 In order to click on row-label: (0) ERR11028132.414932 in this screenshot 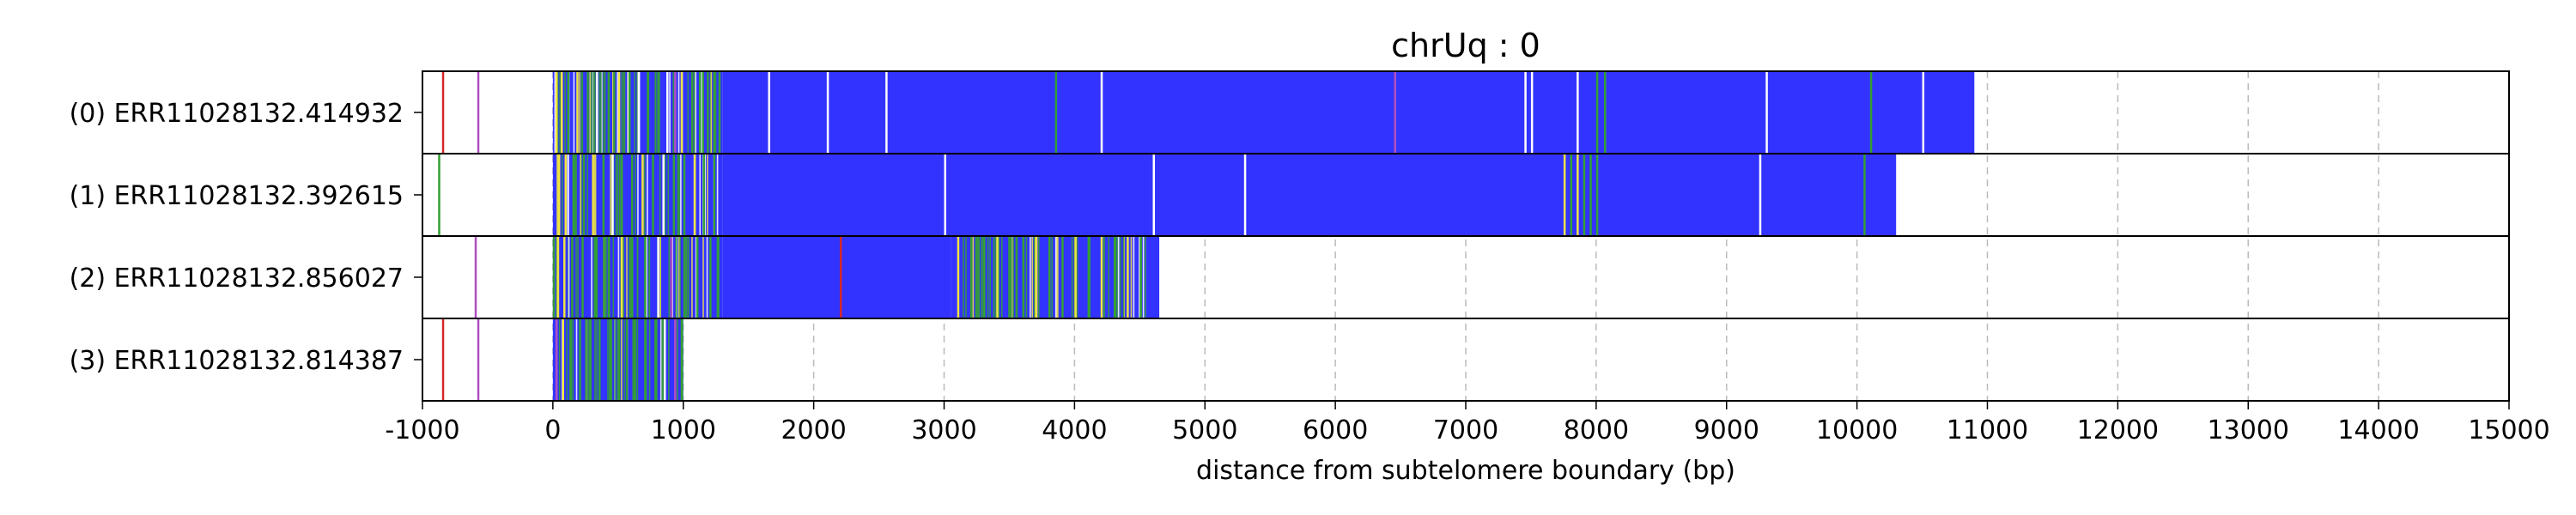, I will do `click(237, 114)`.